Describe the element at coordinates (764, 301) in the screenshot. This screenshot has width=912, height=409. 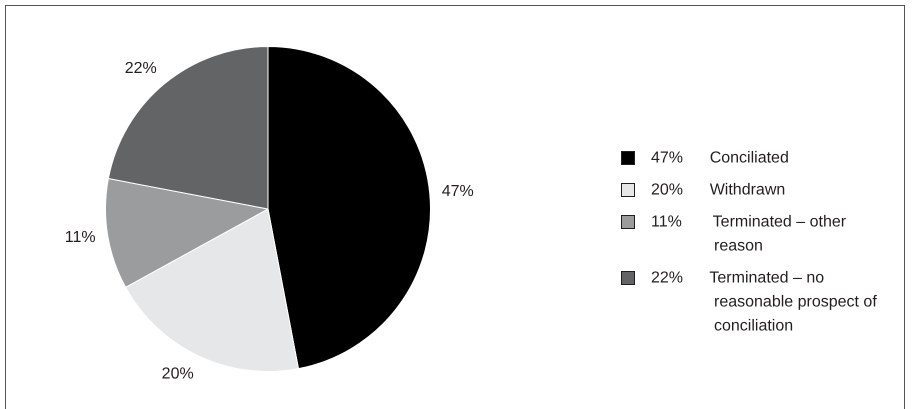
I see `legend-label: 22% Terminated – no reasonable prospect of conciliation` at that location.